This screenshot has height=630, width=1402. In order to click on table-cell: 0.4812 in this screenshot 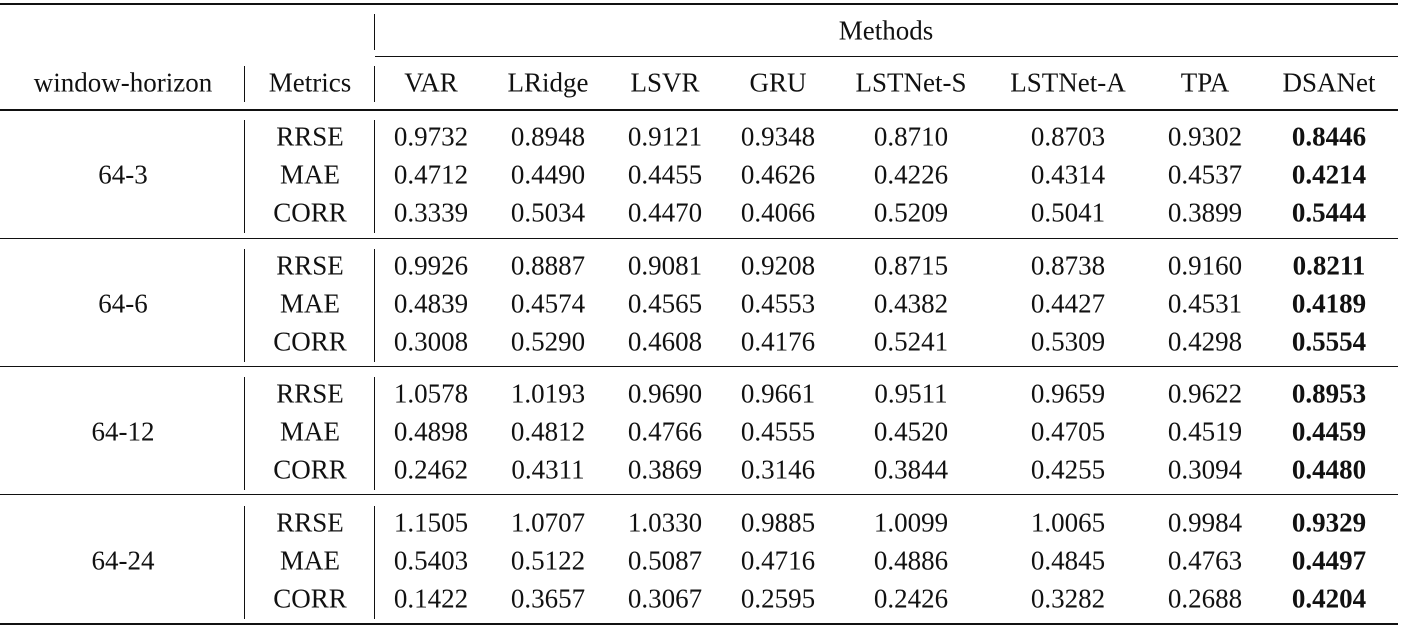, I will do `click(548, 431)`.